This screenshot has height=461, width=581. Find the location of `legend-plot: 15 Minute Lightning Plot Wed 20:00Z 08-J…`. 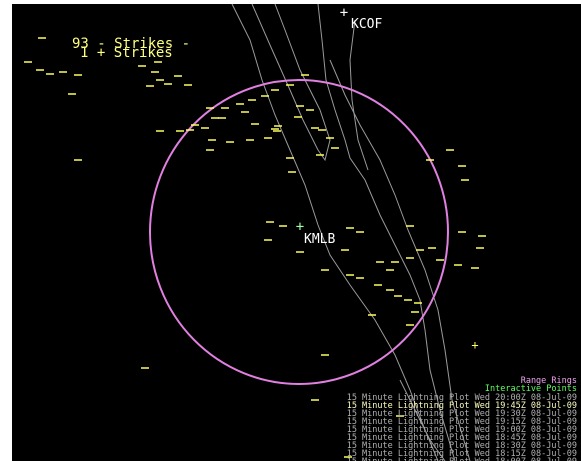

legend-plot: 15 Minute Lightning Plot Wed 20:00Z 08-J… is located at coordinates (462, 398).